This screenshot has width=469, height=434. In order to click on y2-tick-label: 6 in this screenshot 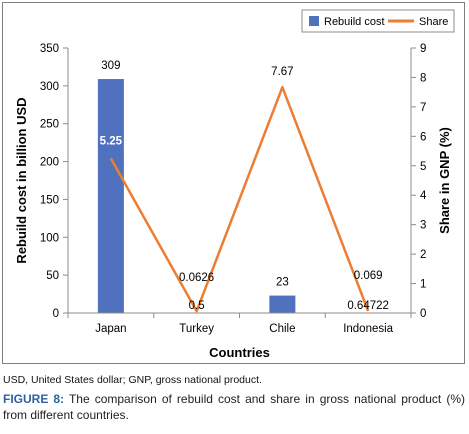, I will do `click(423, 137)`.